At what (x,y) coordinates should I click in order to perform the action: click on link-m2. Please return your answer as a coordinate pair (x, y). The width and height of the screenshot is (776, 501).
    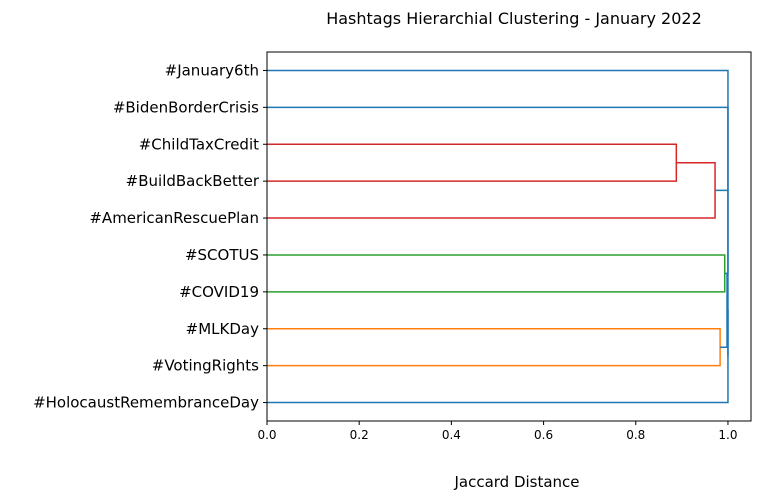
    Looking at the image, I should click on (491, 190).